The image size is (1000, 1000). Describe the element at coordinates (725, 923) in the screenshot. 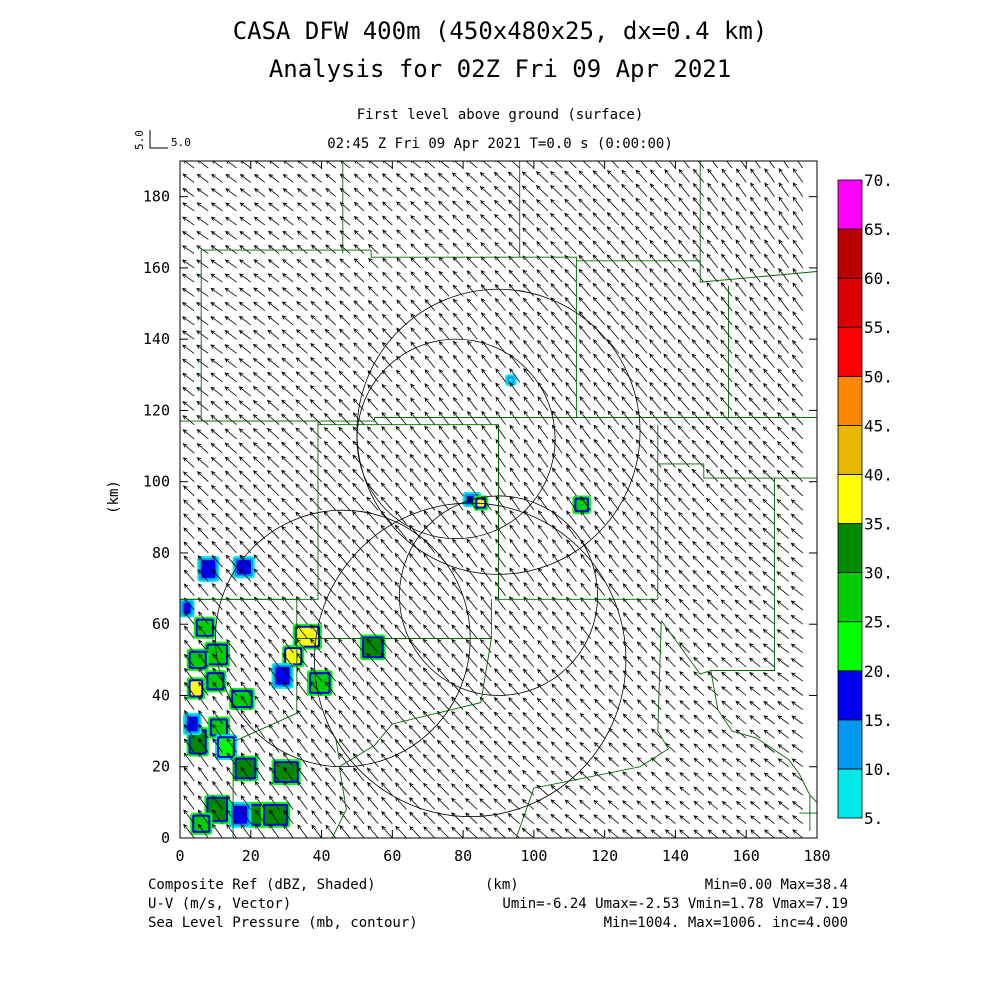

I see `footer-pressure-range: Min=1004. Max=1006. inc=4.000` at that location.